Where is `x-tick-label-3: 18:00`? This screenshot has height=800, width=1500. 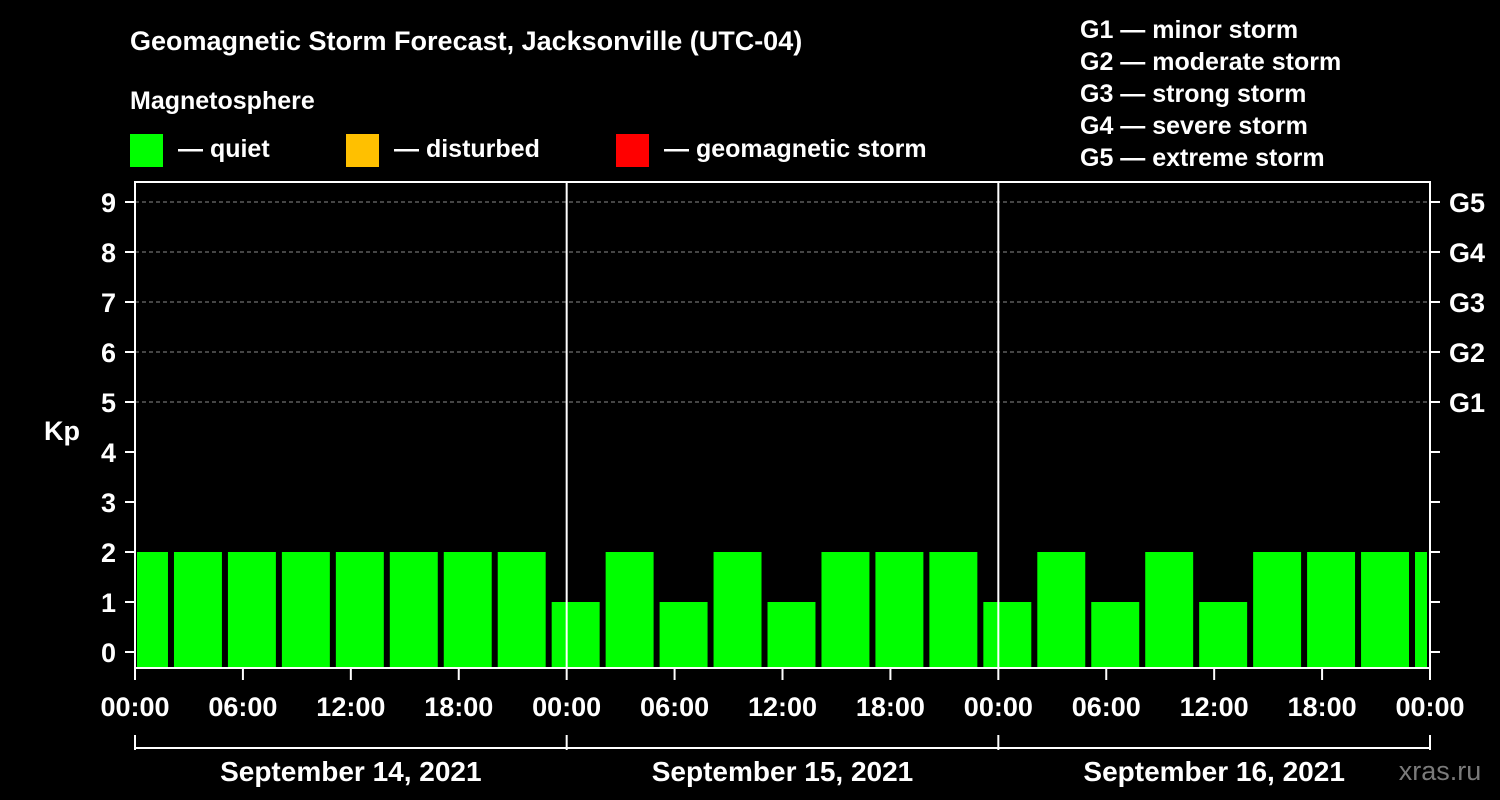 x-tick-label-3: 18:00 is located at coordinates (458, 707).